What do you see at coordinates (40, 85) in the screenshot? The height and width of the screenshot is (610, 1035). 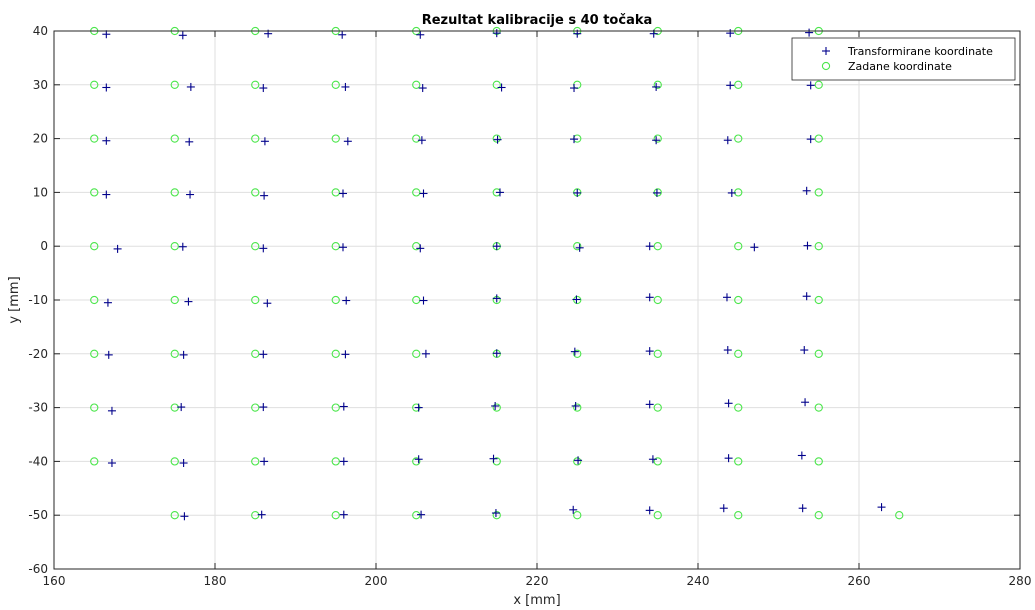 I see `y-tick-label: 30` at bounding box center [40, 85].